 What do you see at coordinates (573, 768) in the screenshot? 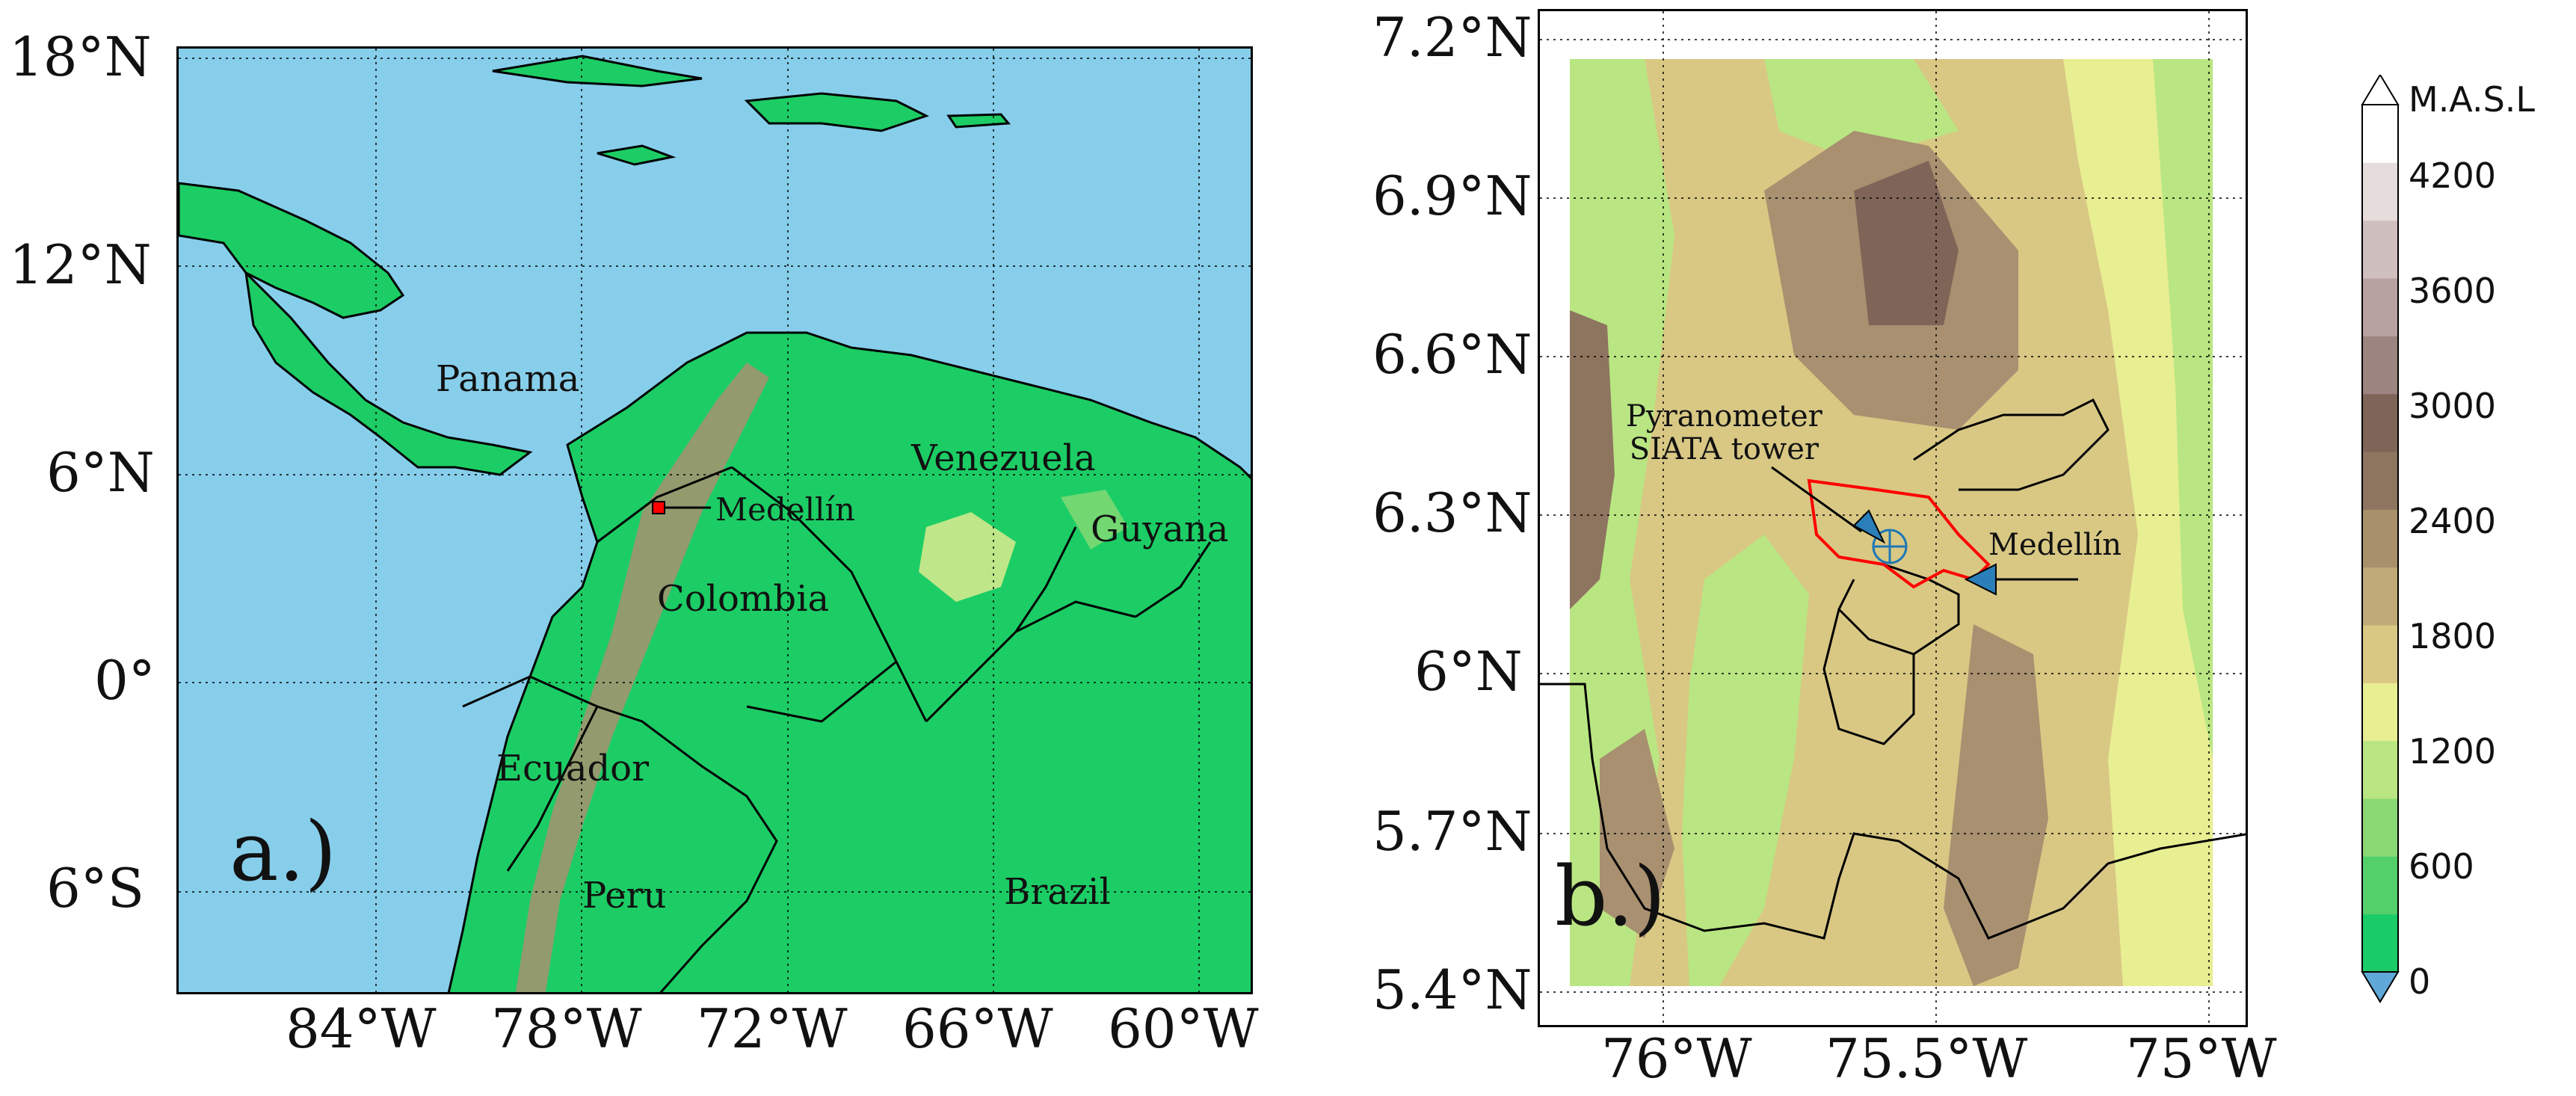
I see `label-ecuador: Ecuador` at bounding box center [573, 768].